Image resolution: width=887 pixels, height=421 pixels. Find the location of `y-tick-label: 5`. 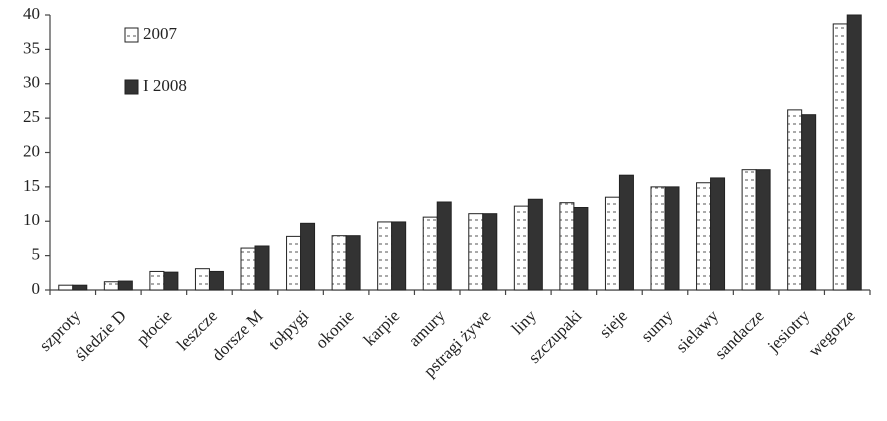

y-tick-label: 5 is located at coordinates (36, 254).